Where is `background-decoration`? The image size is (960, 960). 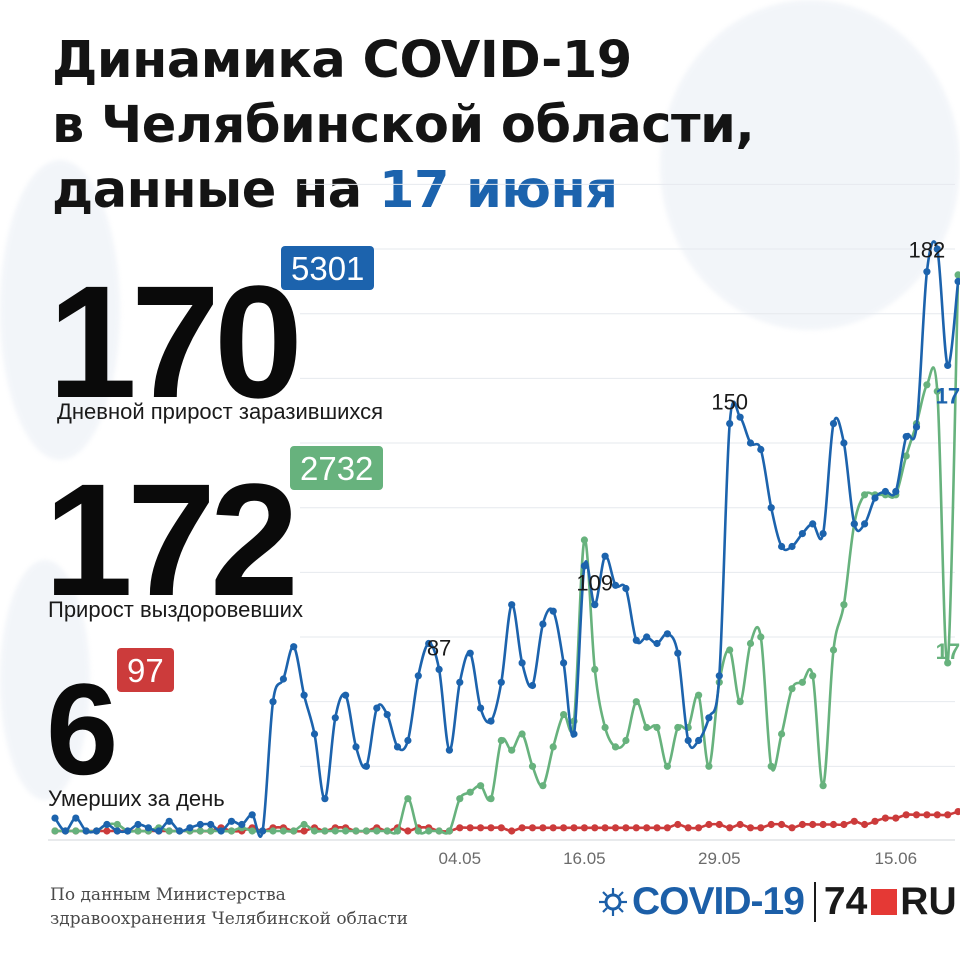 background-decoration is located at coordinates (810, 165).